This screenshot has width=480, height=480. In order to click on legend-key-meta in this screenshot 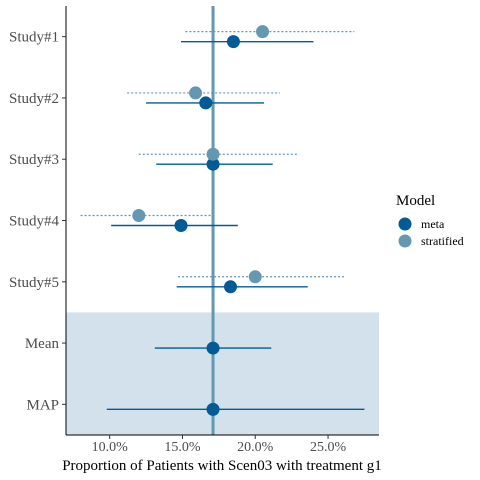, I will do `click(405, 224)`.